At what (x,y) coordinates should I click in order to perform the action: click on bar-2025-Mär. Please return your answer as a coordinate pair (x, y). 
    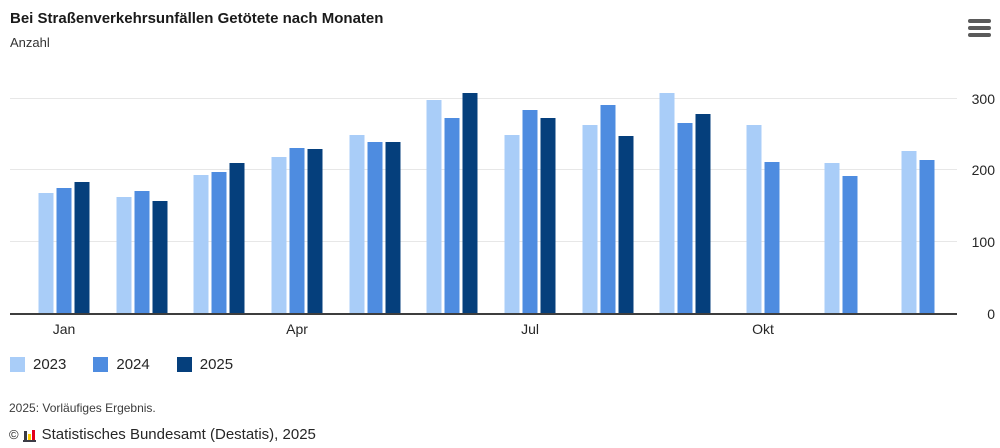
    Looking at the image, I should click on (237, 237).